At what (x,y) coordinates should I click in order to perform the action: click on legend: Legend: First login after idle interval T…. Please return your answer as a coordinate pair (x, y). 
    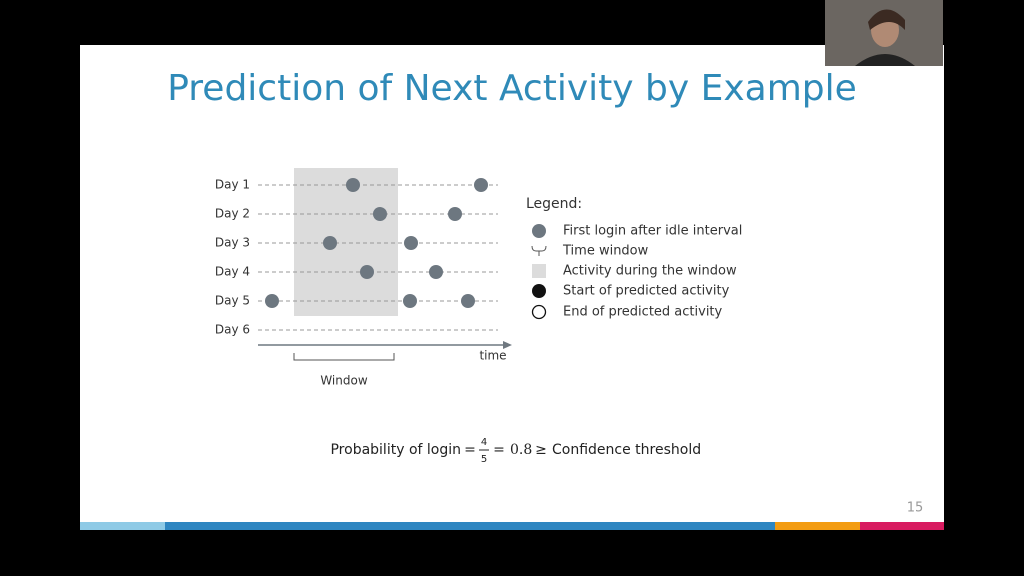
    Looking at the image, I should click on (634, 258).